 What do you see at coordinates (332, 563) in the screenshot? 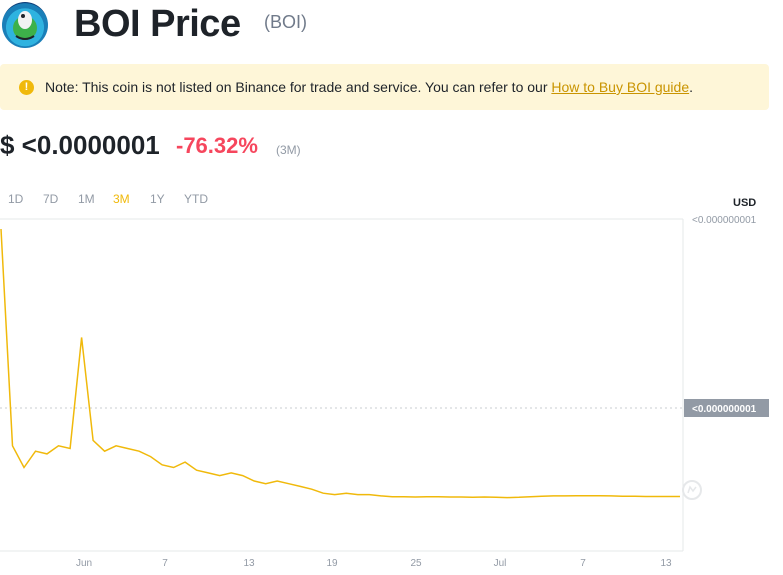
I see `x-tick-label: 19` at bounding box center [332, 563].